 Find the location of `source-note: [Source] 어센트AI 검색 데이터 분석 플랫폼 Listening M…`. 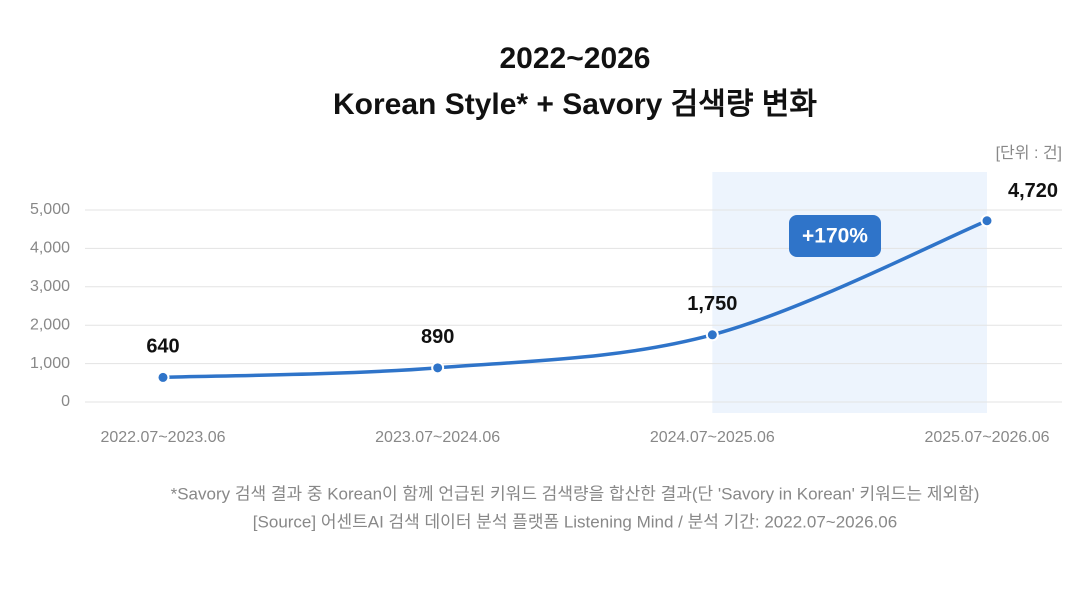

source-note: [Source] 어센트AI 검색 데이터 분석 플랫폼 Listening M… is located at coordinates (575, 521).